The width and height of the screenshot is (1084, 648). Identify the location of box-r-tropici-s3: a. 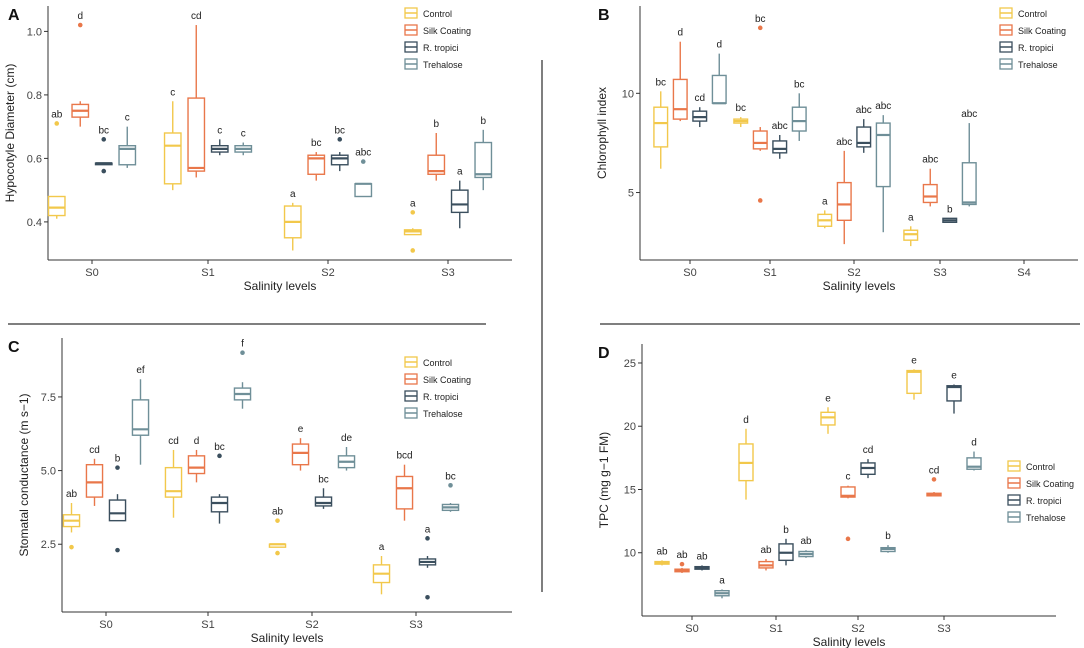
(459, 198).